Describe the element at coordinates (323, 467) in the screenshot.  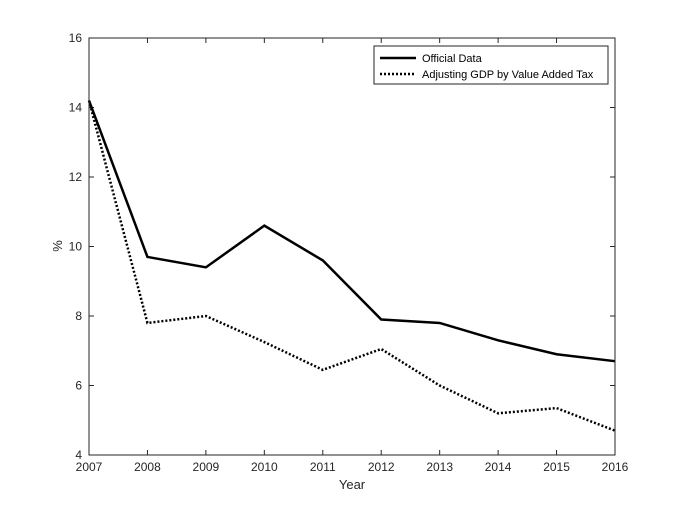
I see `x-tick-label: 2011` at that location.